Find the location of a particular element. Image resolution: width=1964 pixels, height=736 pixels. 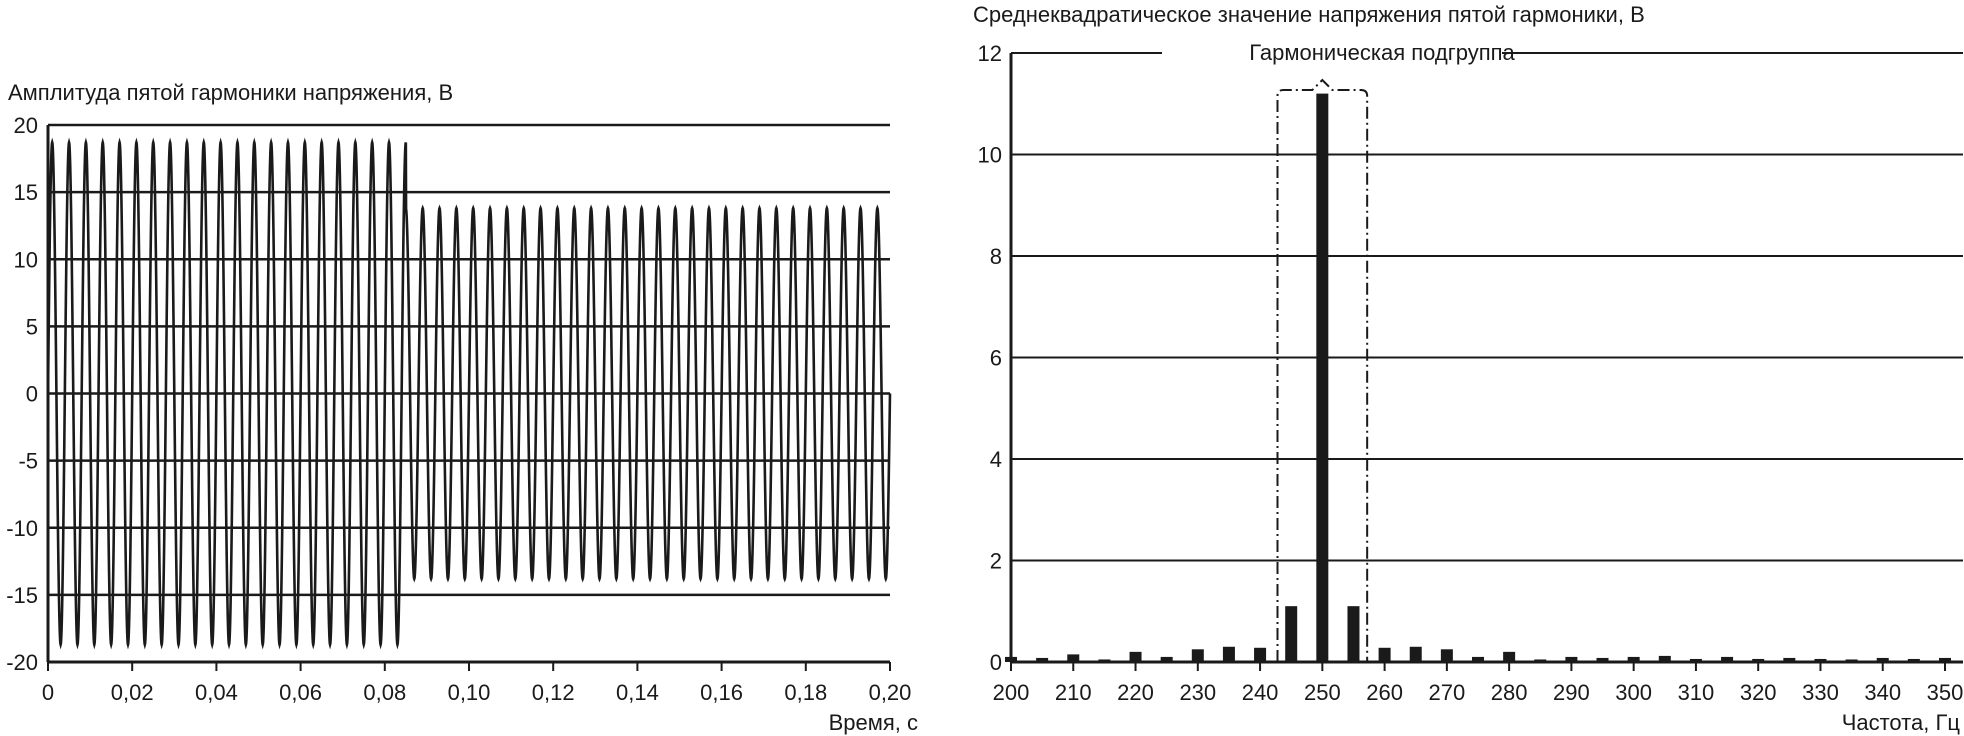

amplitude-x-tick-label: 0,14 is located at coordinates (637, 692).